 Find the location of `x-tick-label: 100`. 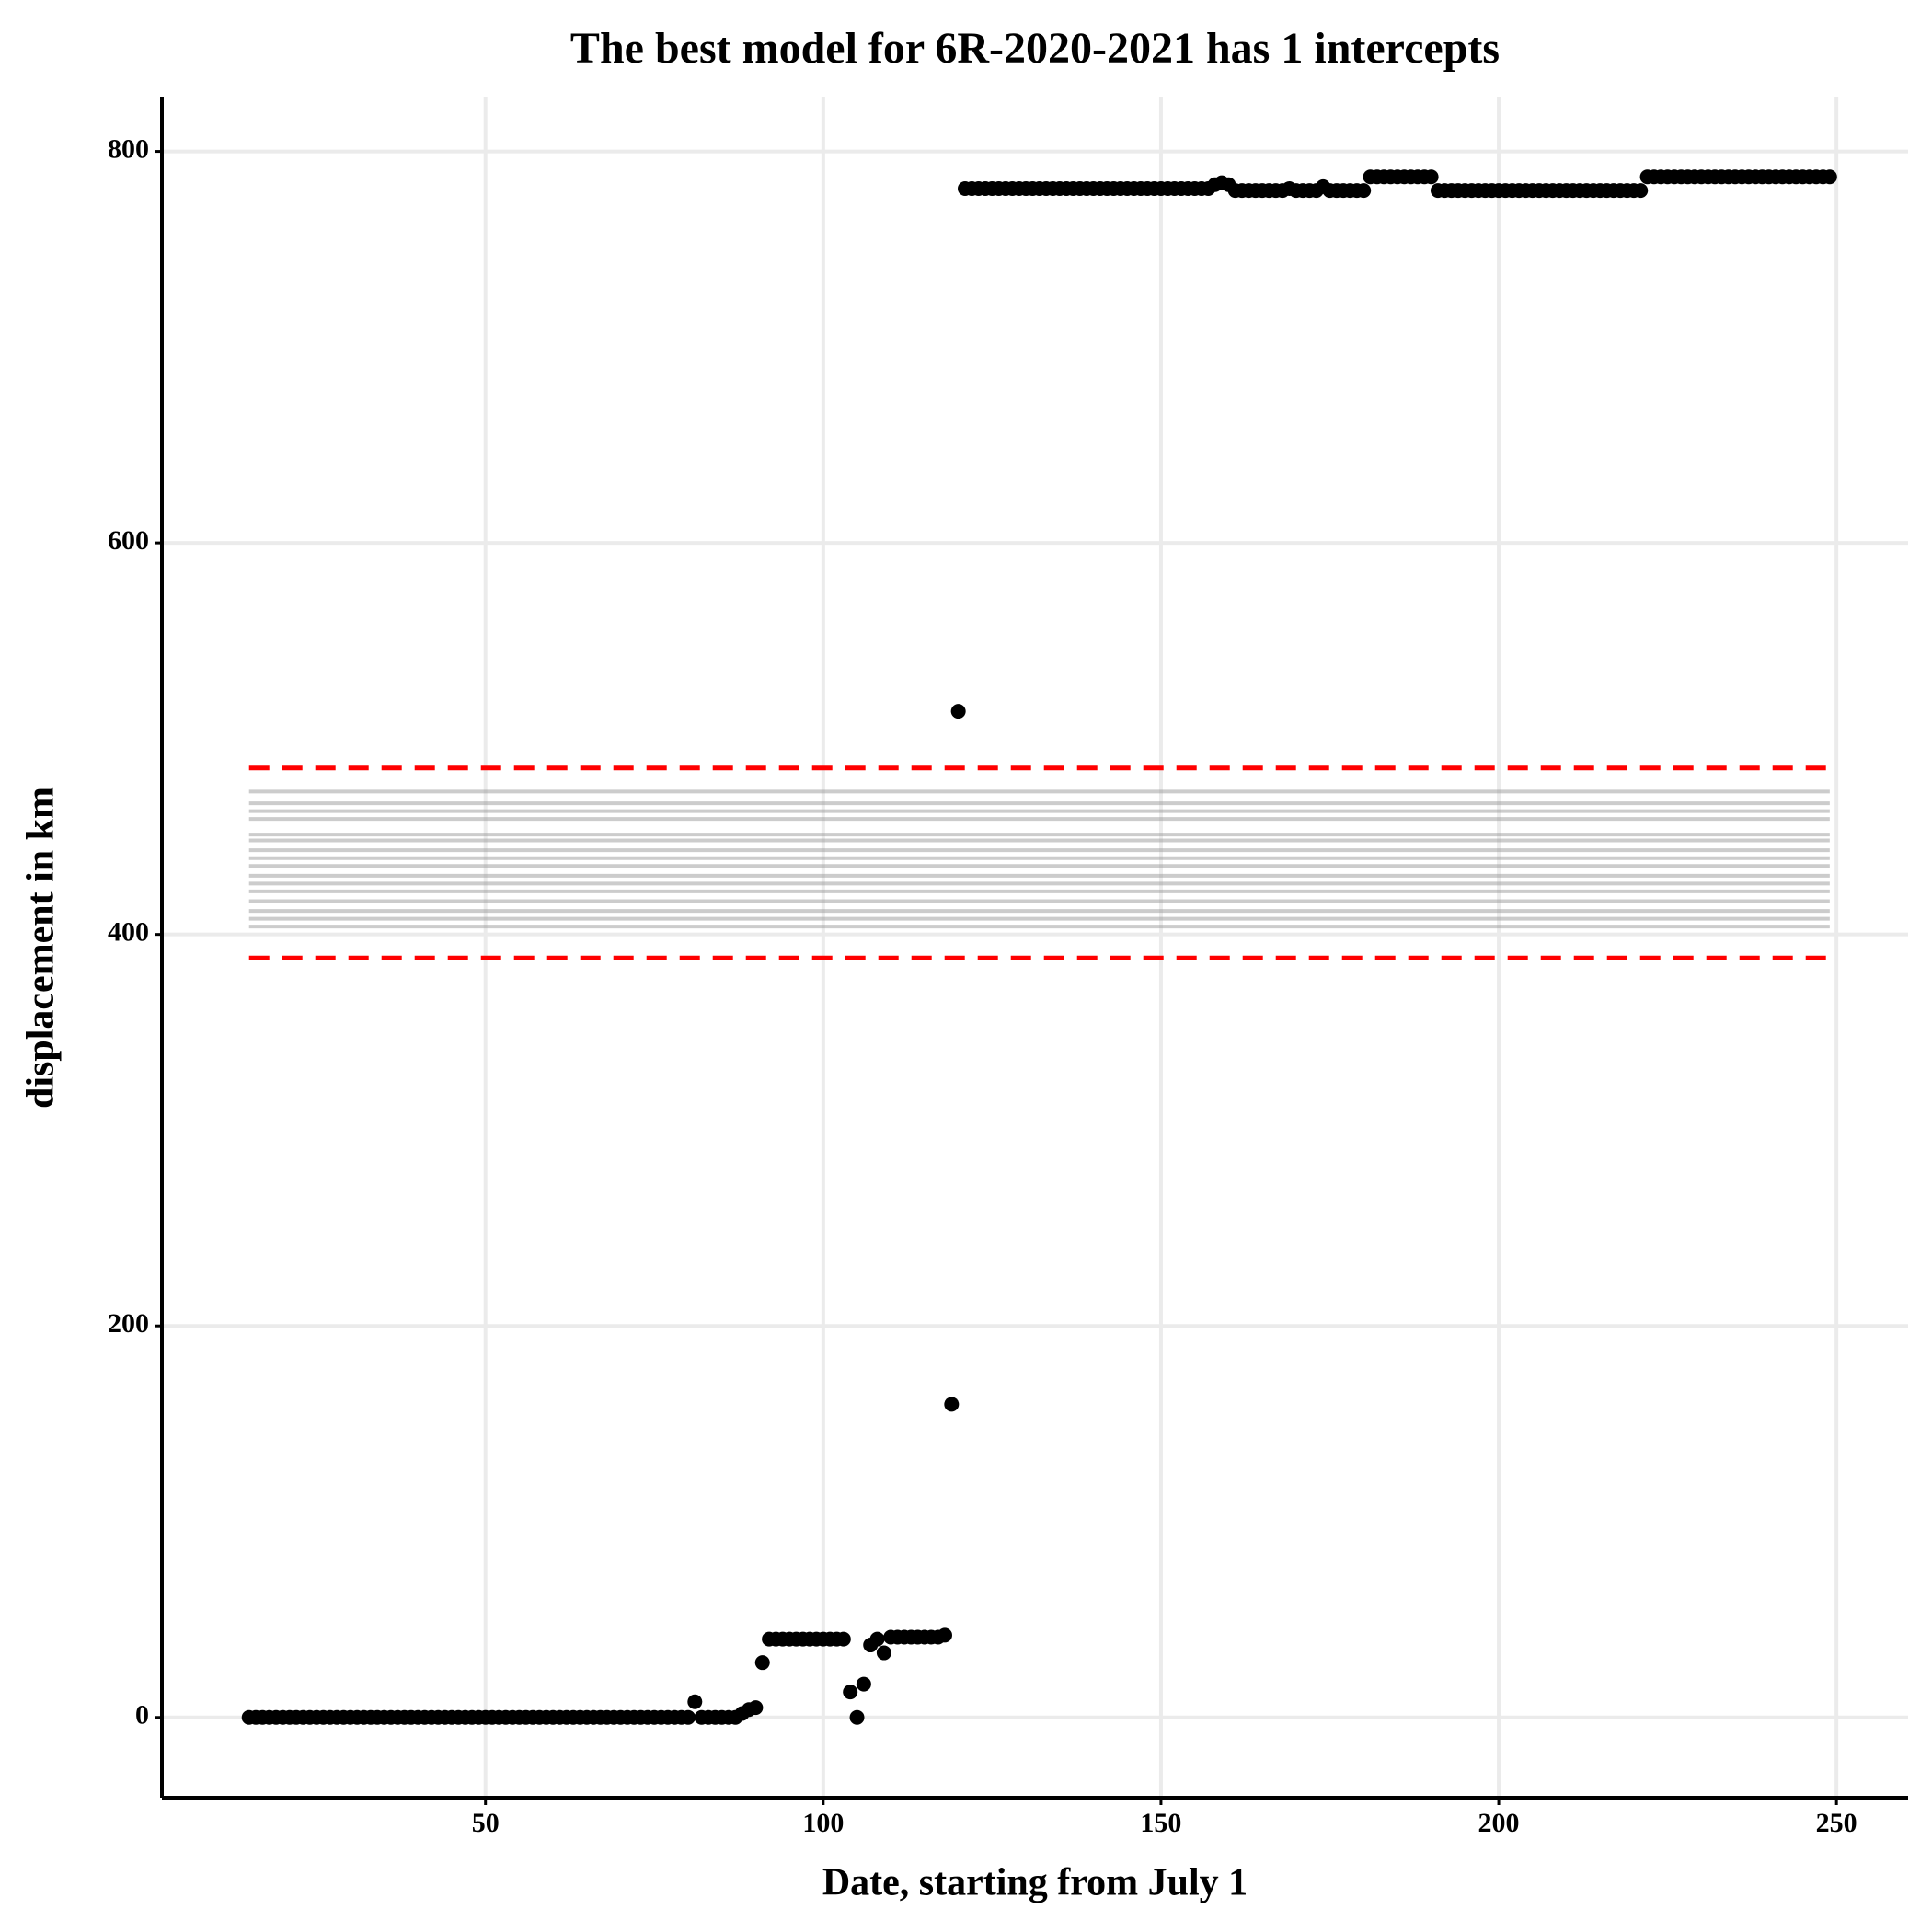

x-tick-label: 100 is located at coordinates (823, 1823).